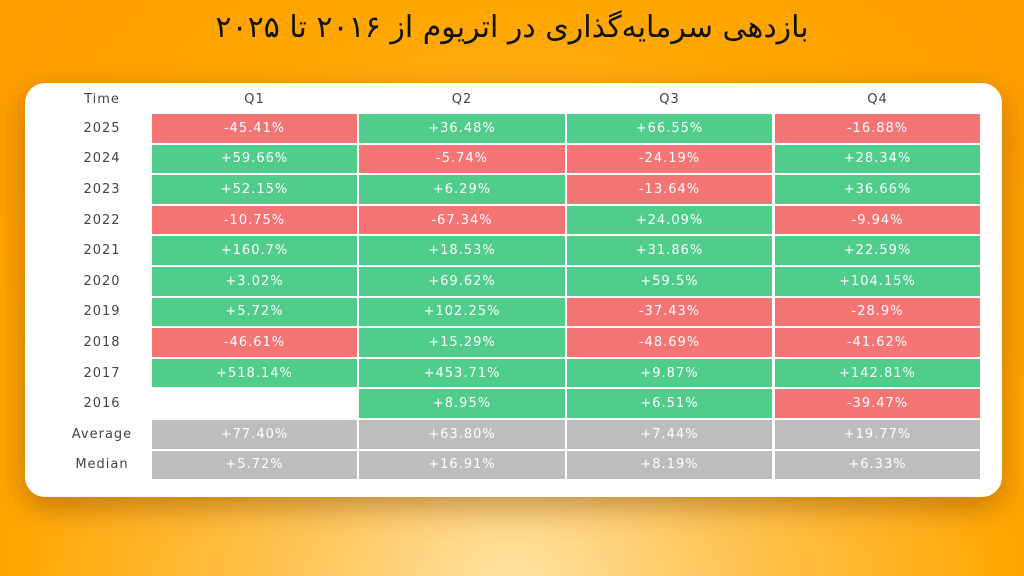  Describe the element at coordinates (462, 373) in the screenshot. I see `return-cell: +453.71%` at that location.